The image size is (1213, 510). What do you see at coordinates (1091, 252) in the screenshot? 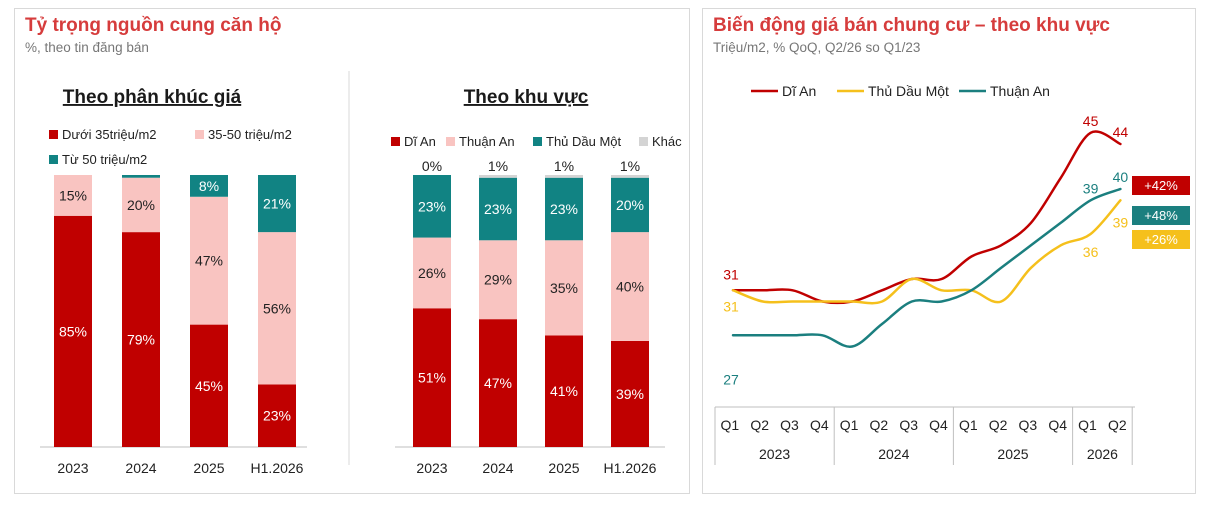
I see `end-value-label: 36` at bounding box center [1091, 252].